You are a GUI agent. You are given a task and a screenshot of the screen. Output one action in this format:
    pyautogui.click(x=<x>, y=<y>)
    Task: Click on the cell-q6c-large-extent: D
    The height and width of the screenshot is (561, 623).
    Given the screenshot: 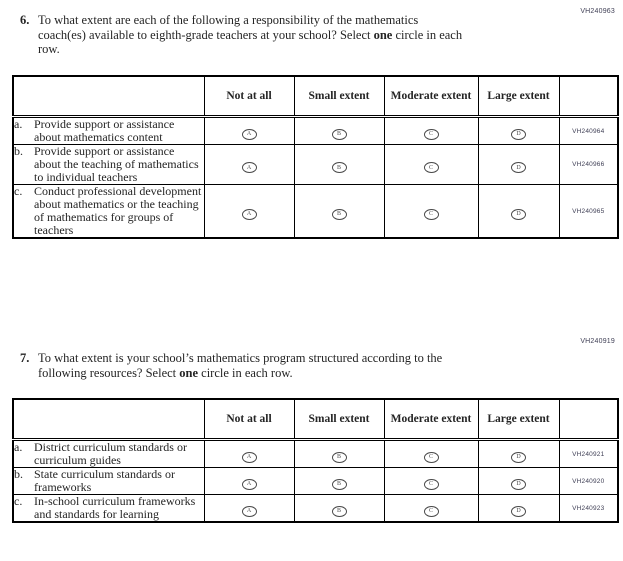 What is the action you would take?
    pyautogui.click(x=518, y=211)
    